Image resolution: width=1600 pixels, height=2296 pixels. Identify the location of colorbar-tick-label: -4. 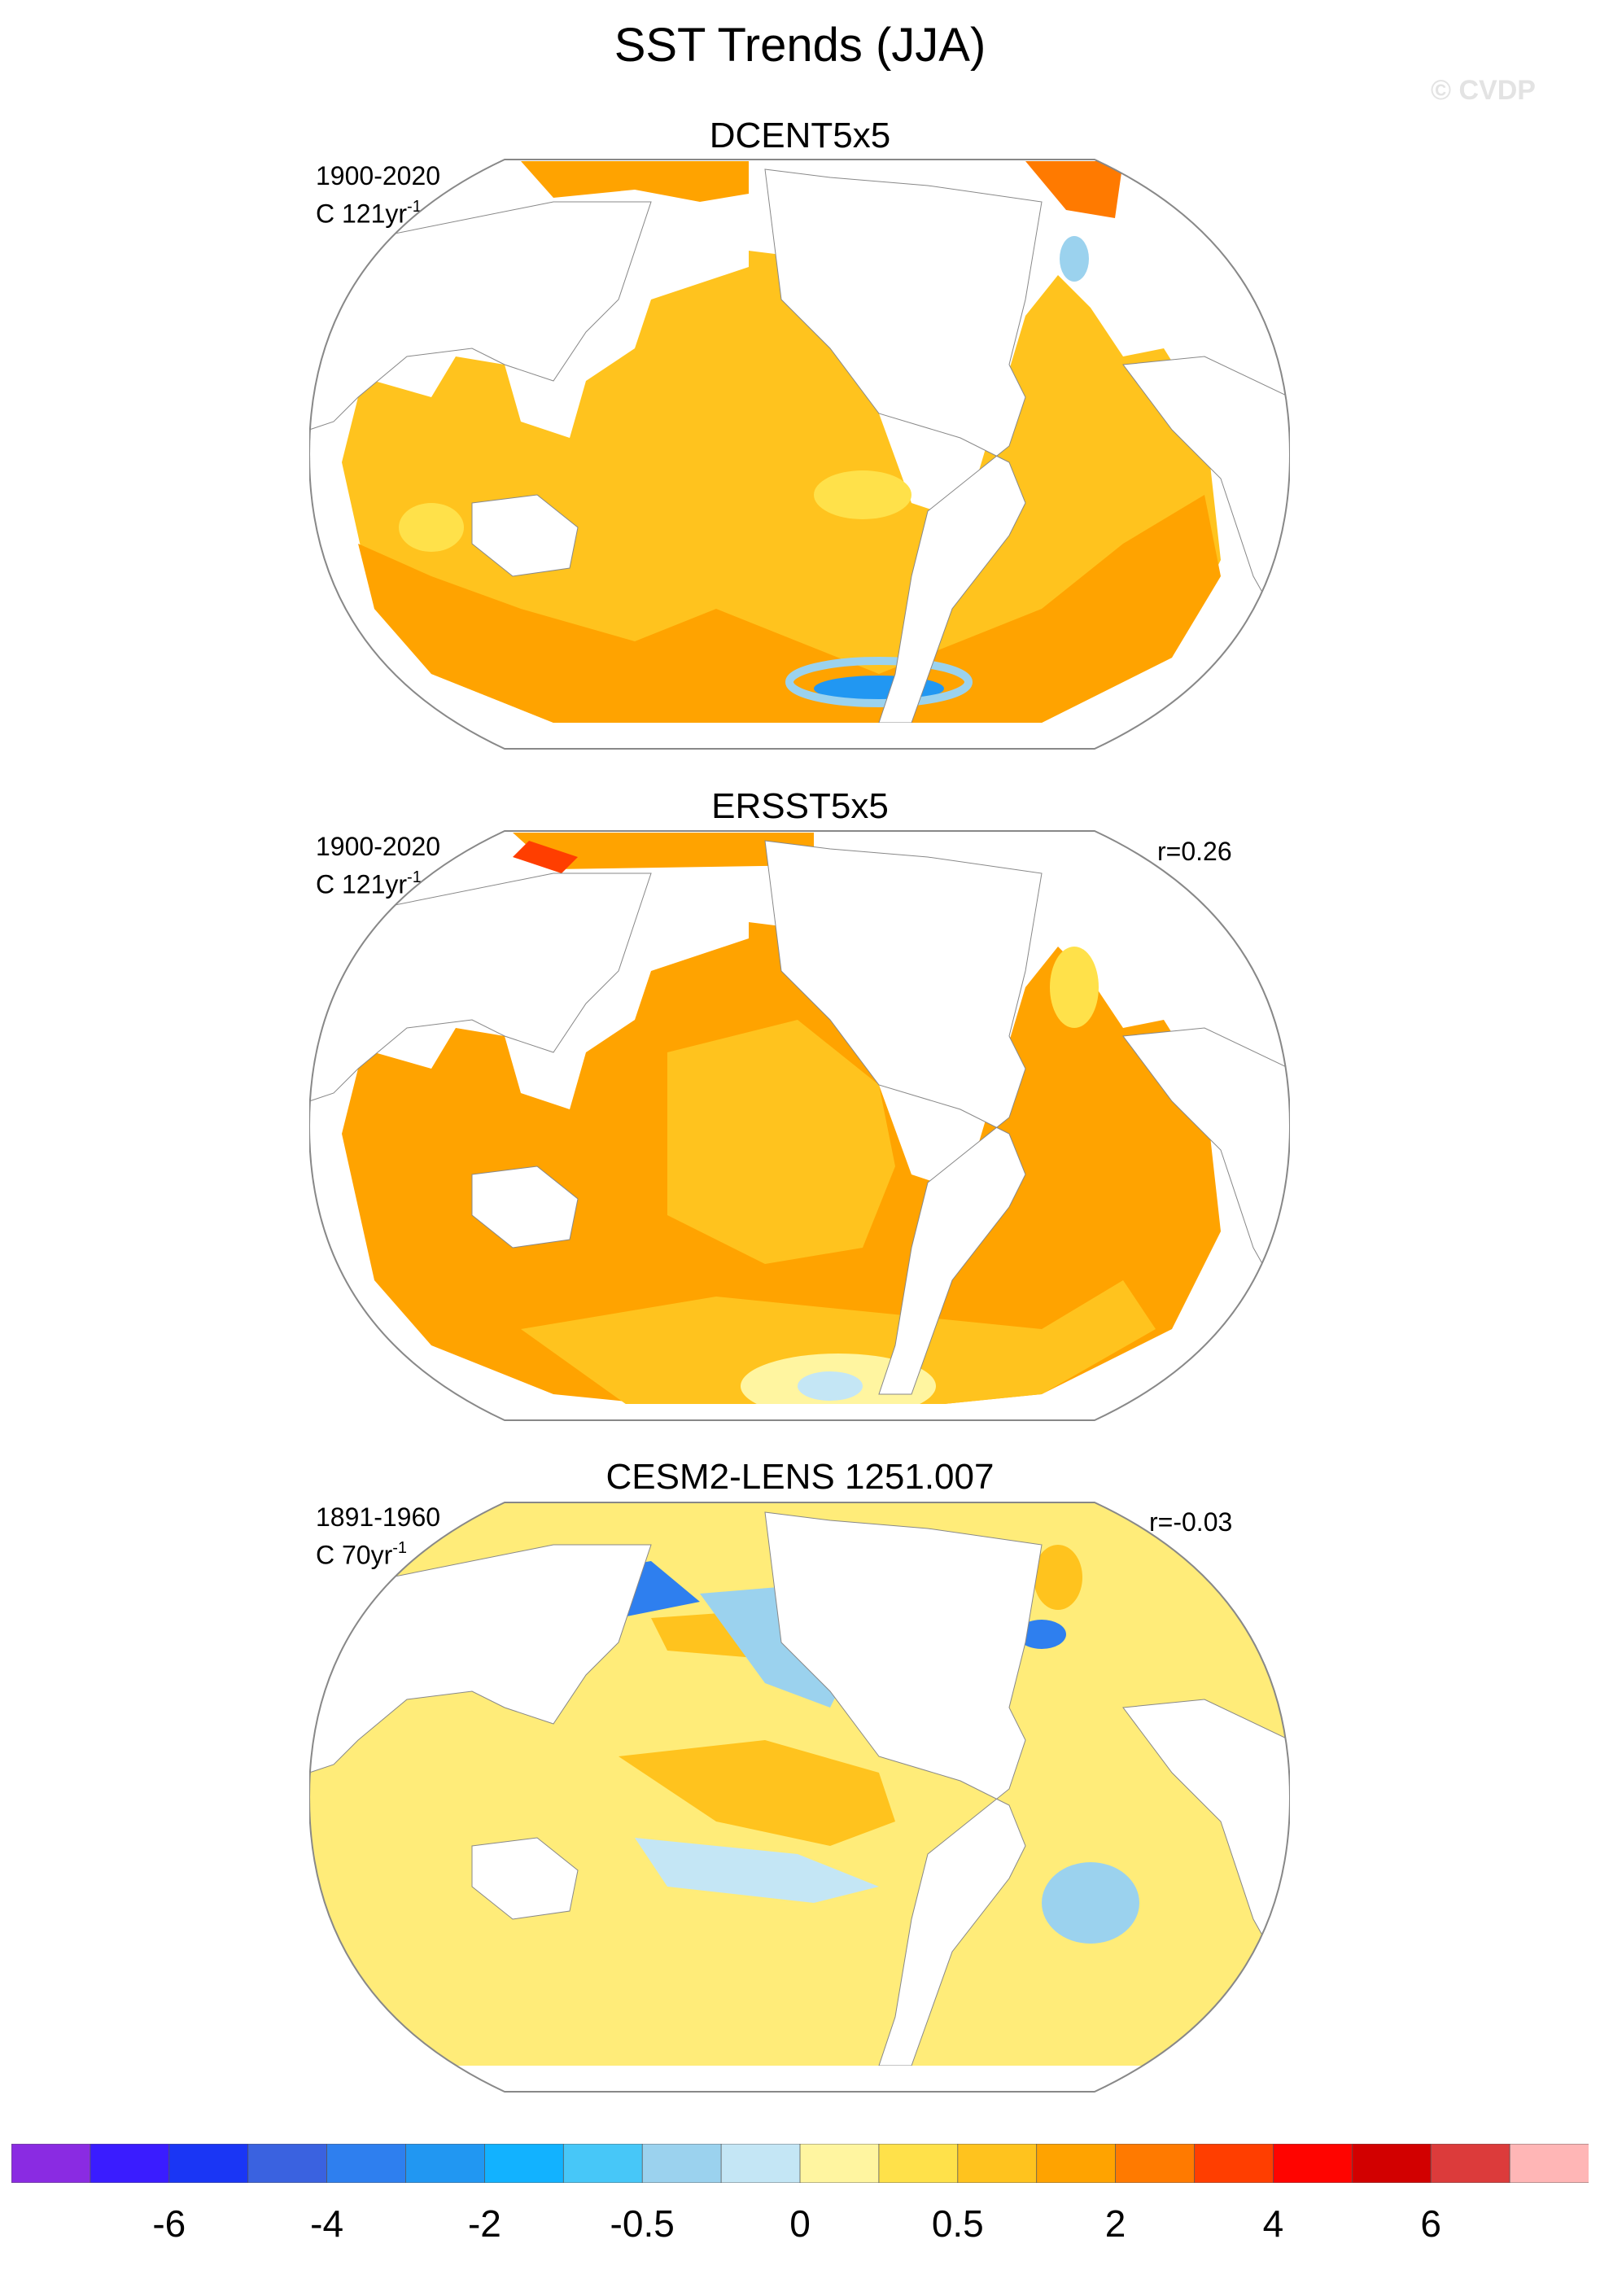
(327, 2224).